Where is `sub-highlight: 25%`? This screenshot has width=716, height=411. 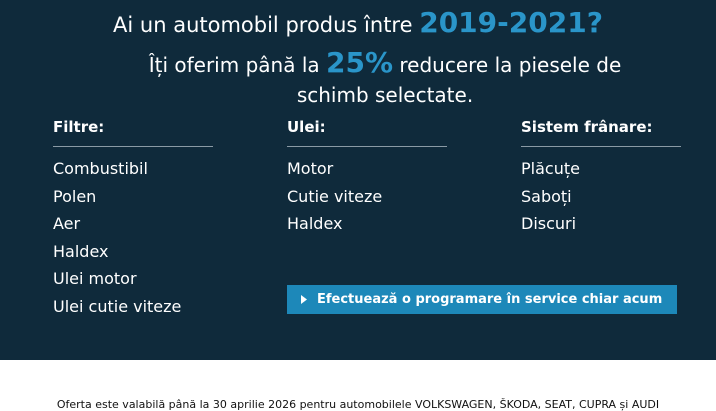 sub-highlight: 25% is located at coordinates (360, 62).